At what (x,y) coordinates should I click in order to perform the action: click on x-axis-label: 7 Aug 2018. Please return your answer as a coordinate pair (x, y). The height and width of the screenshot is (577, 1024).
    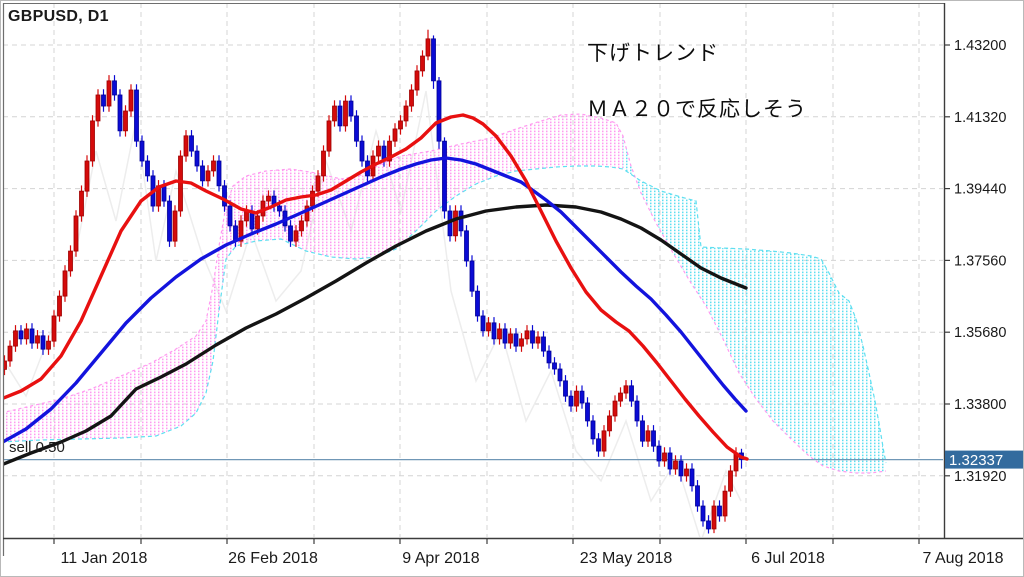
    Looking at the image, I should click on (963, 558).